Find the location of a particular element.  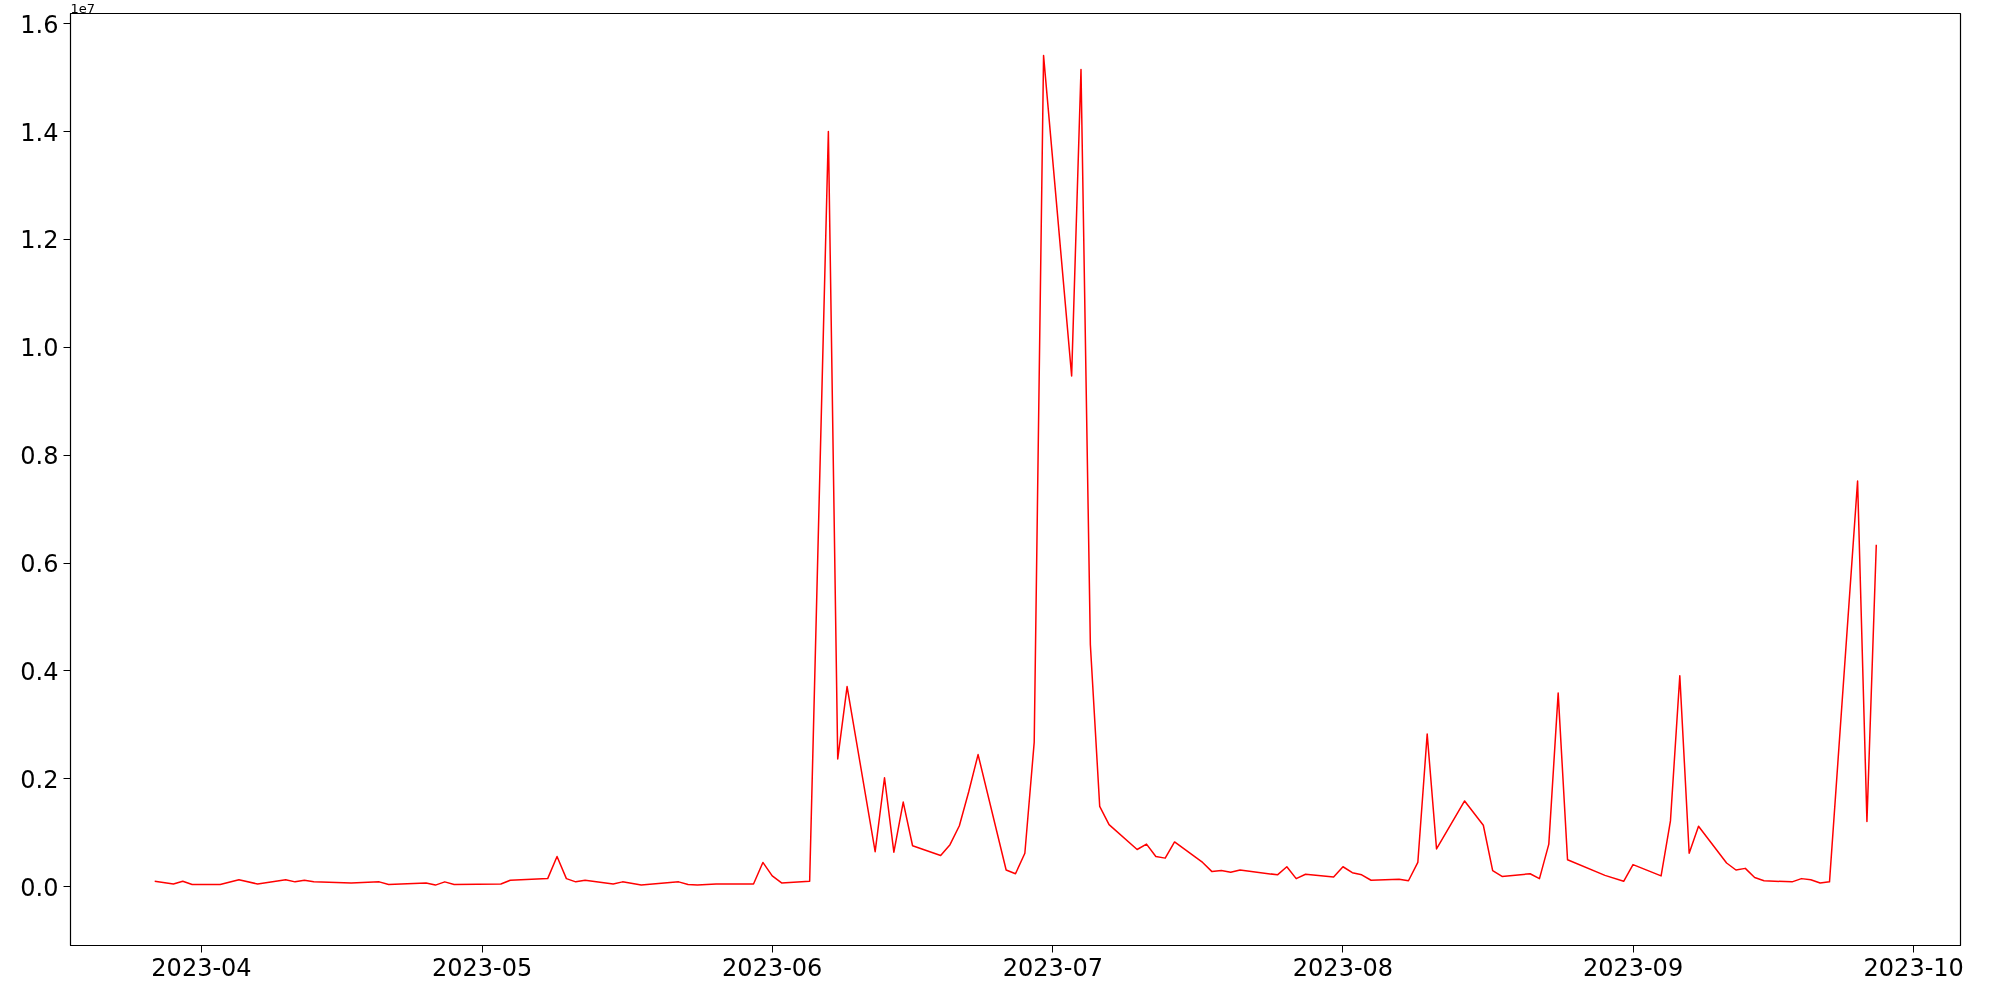

y-tick-label: 0.2 is located at coordinates (39, 779).